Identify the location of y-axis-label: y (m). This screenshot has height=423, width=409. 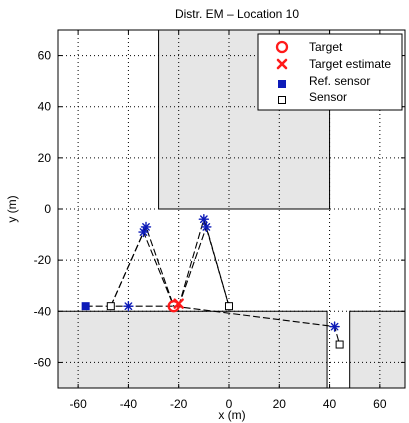
(12, 208).